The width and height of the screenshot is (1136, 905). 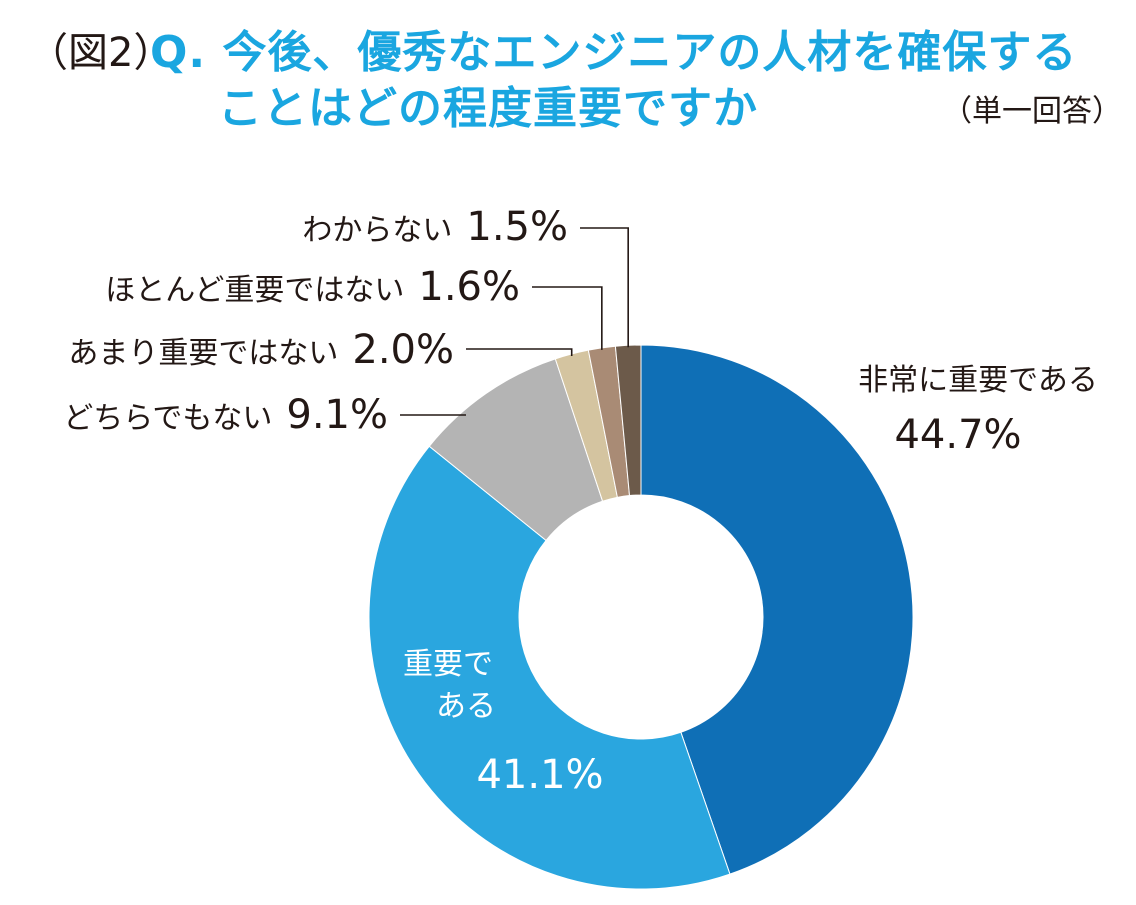 I want to click on value-label-very-important: 44.7%, so click(x=957, y=435).